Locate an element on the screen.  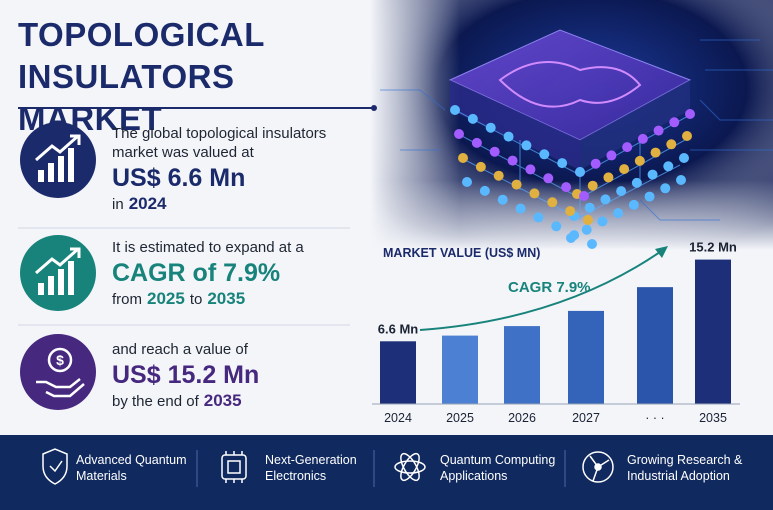
x-tick-label: 2025 is located at coordinates (460, 418).